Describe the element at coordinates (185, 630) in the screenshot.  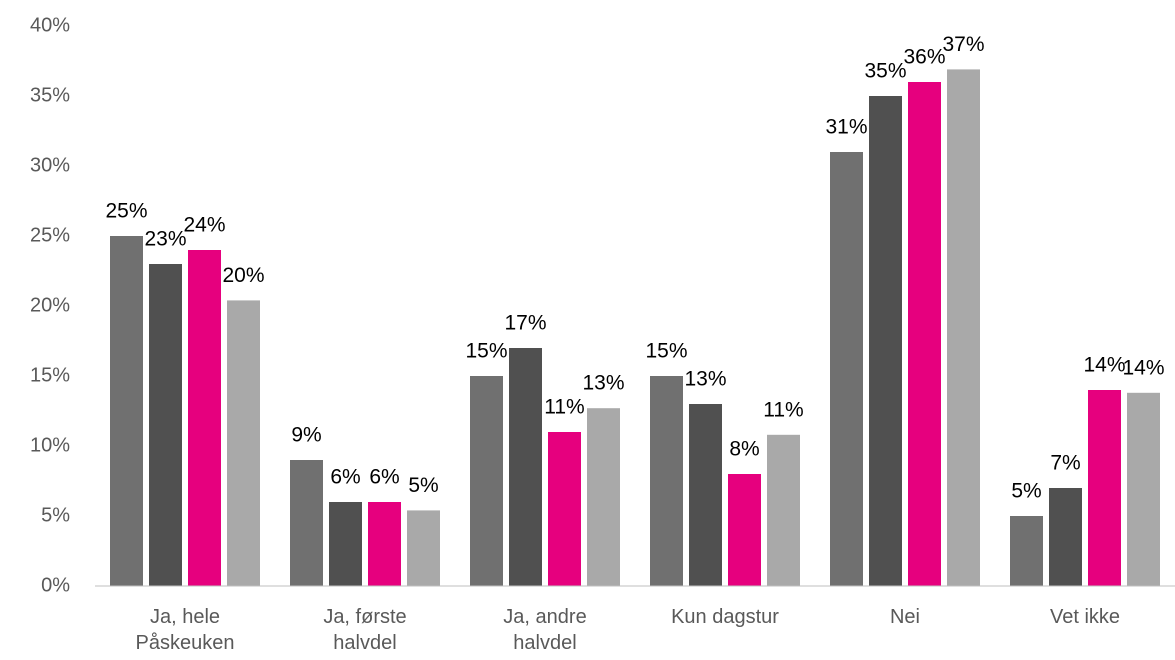
I see `x-tick-label: Ja, hele Påskeuken` at that location.